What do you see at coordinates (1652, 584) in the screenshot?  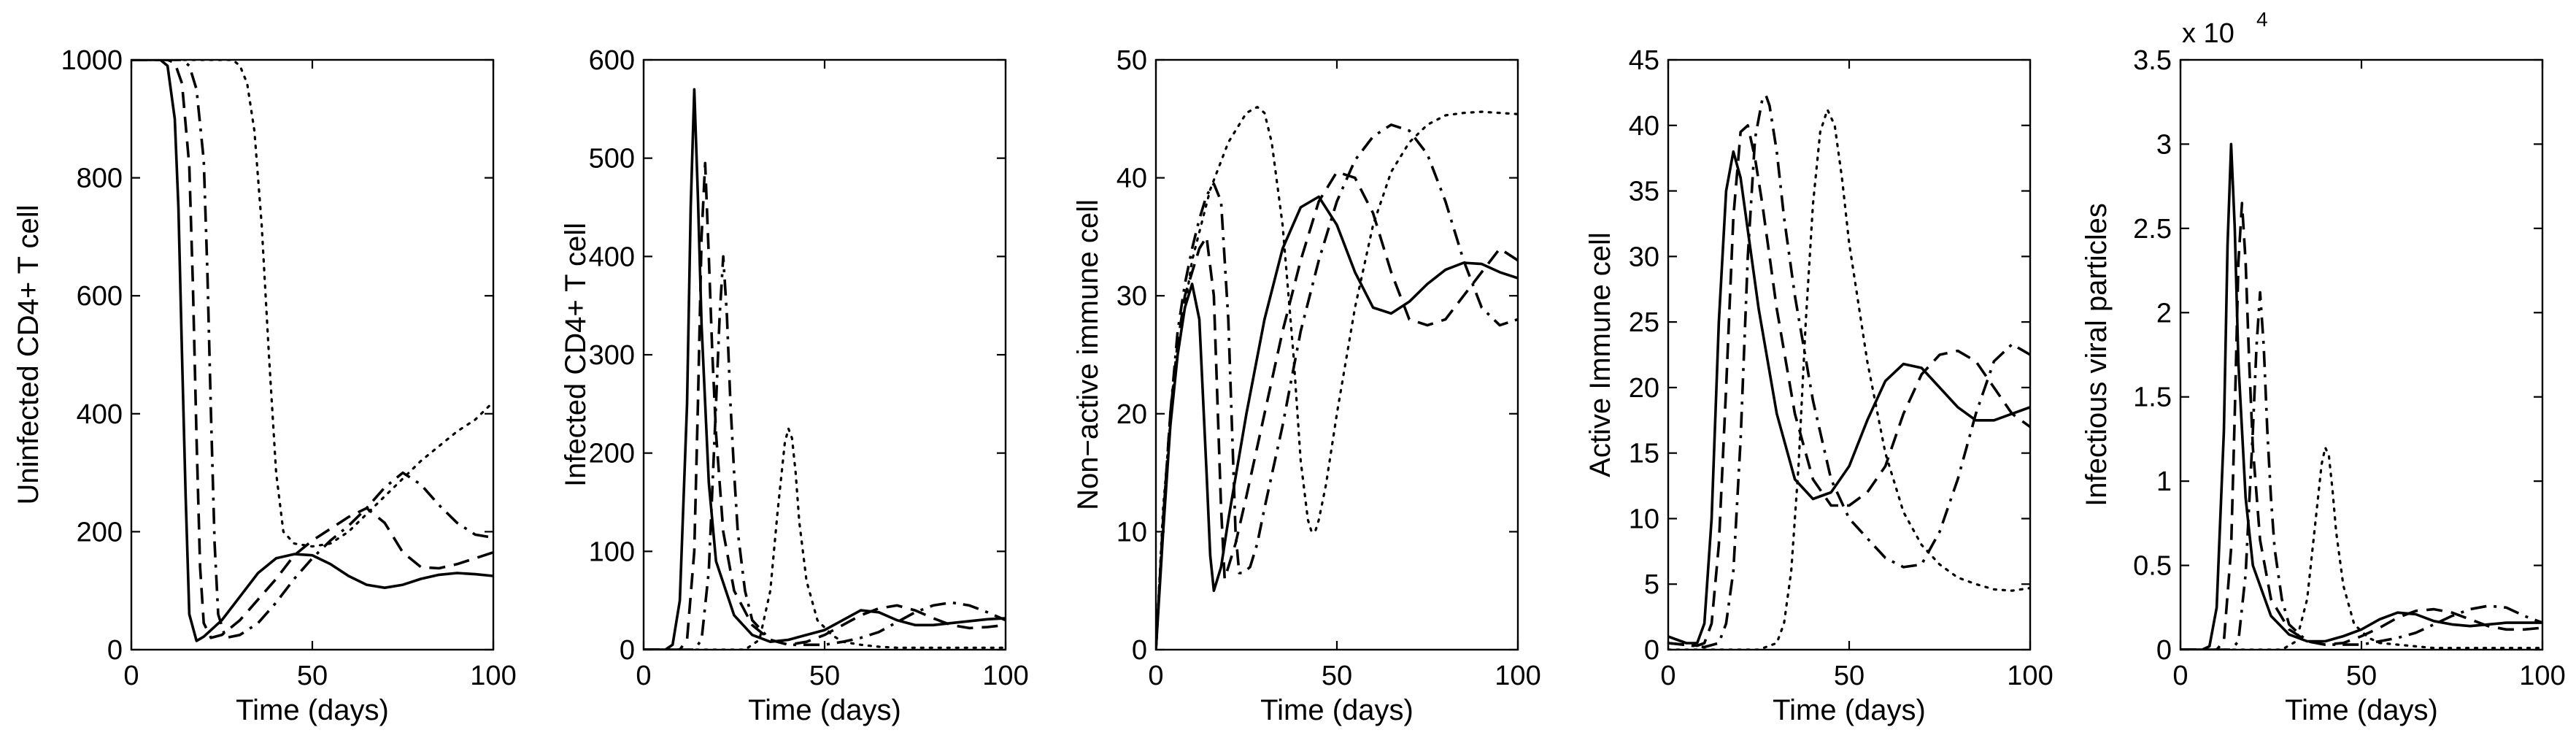 I see `y-tick-label: 5` at bounding box center [1652, 584].